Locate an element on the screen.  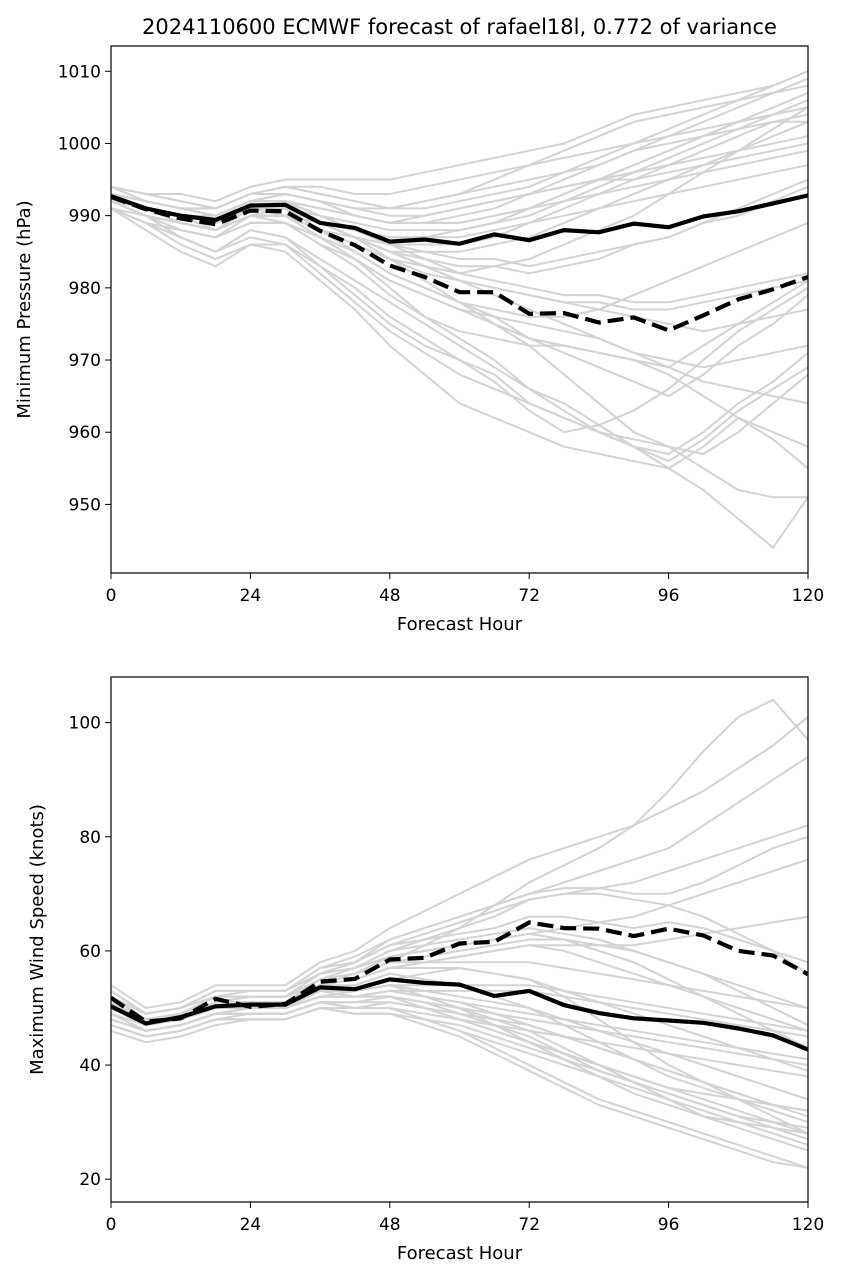
y-axis-label: Maximum Wind Speed (knots) is located at coordinates (37, 939).